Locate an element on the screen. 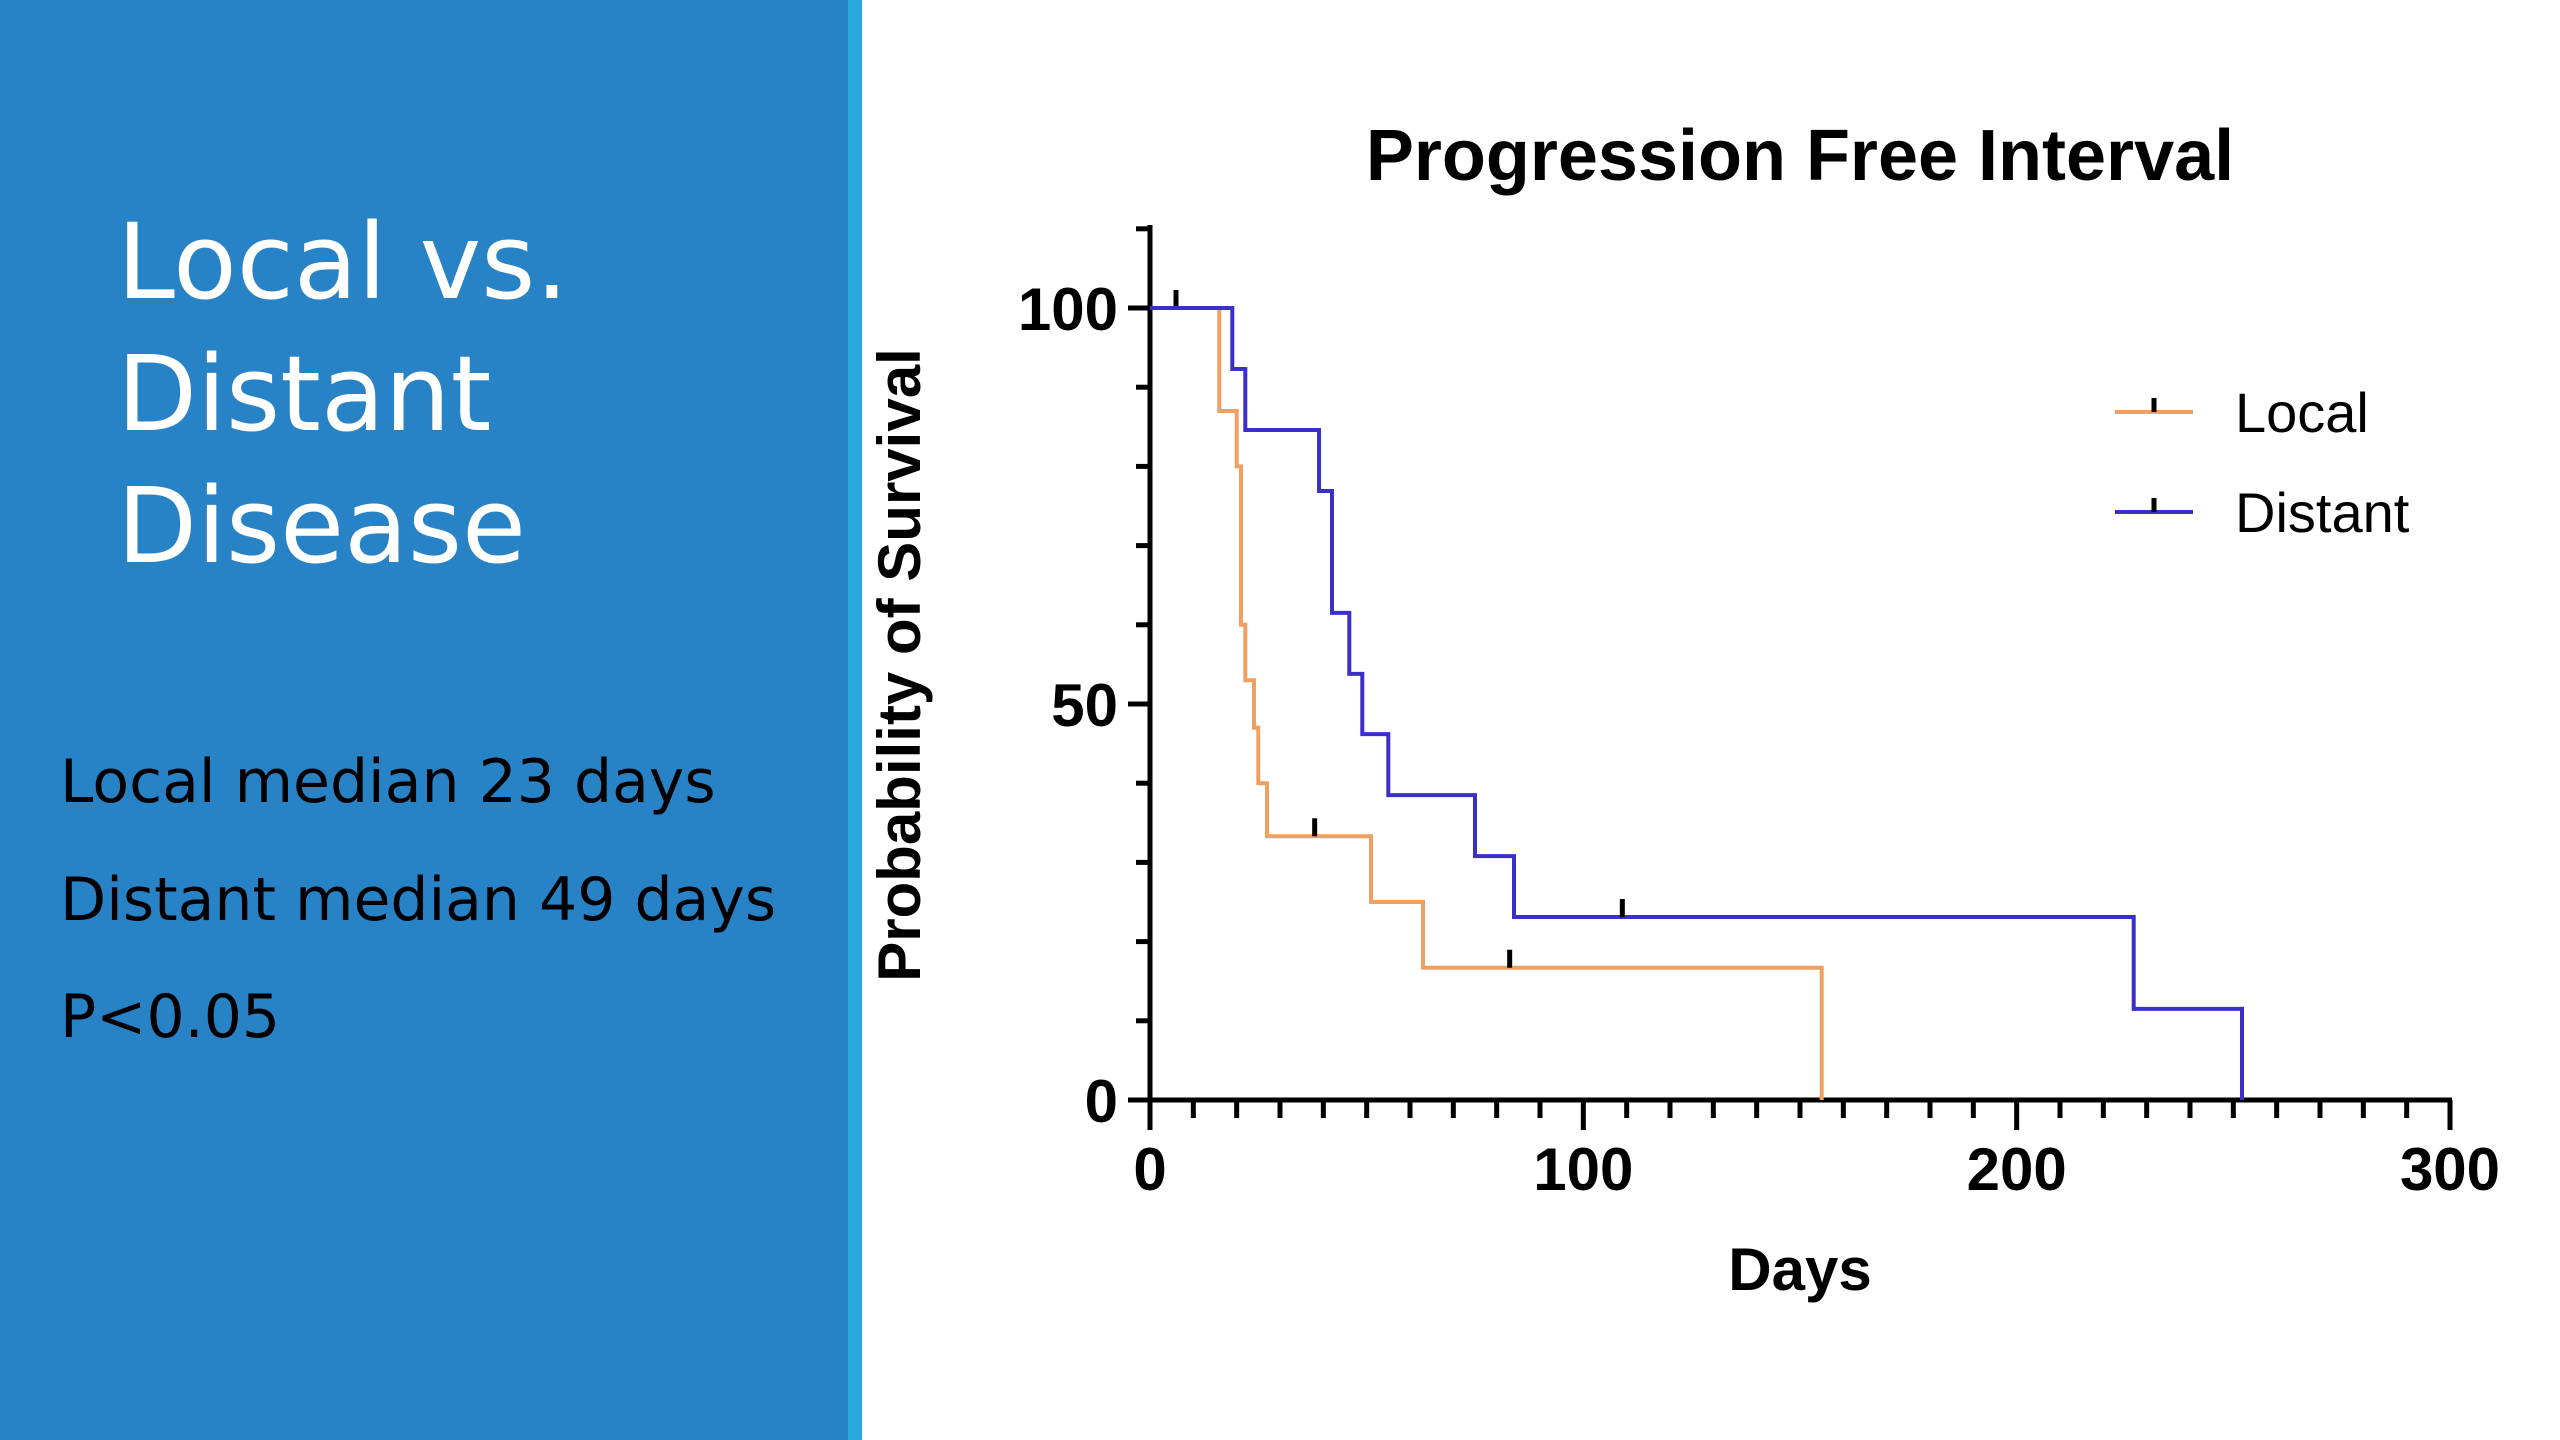  slide-title-line: Distant is located at coordinates (304, 394).